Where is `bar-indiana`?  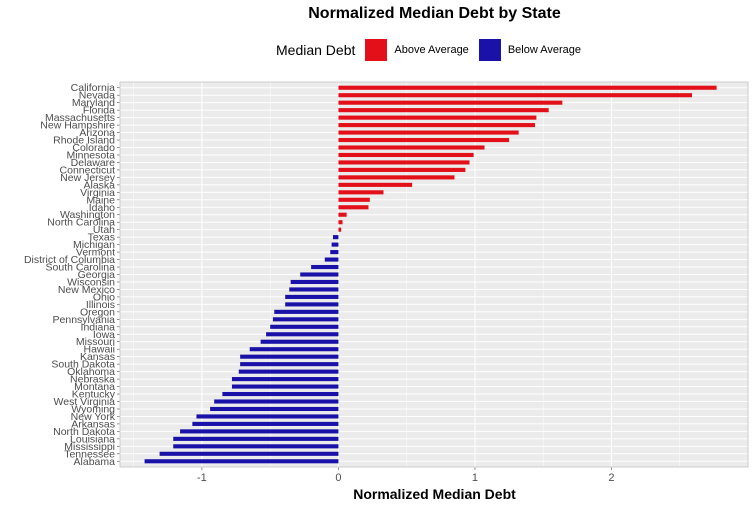
bar-indiana is located at coordinates (304, 326).